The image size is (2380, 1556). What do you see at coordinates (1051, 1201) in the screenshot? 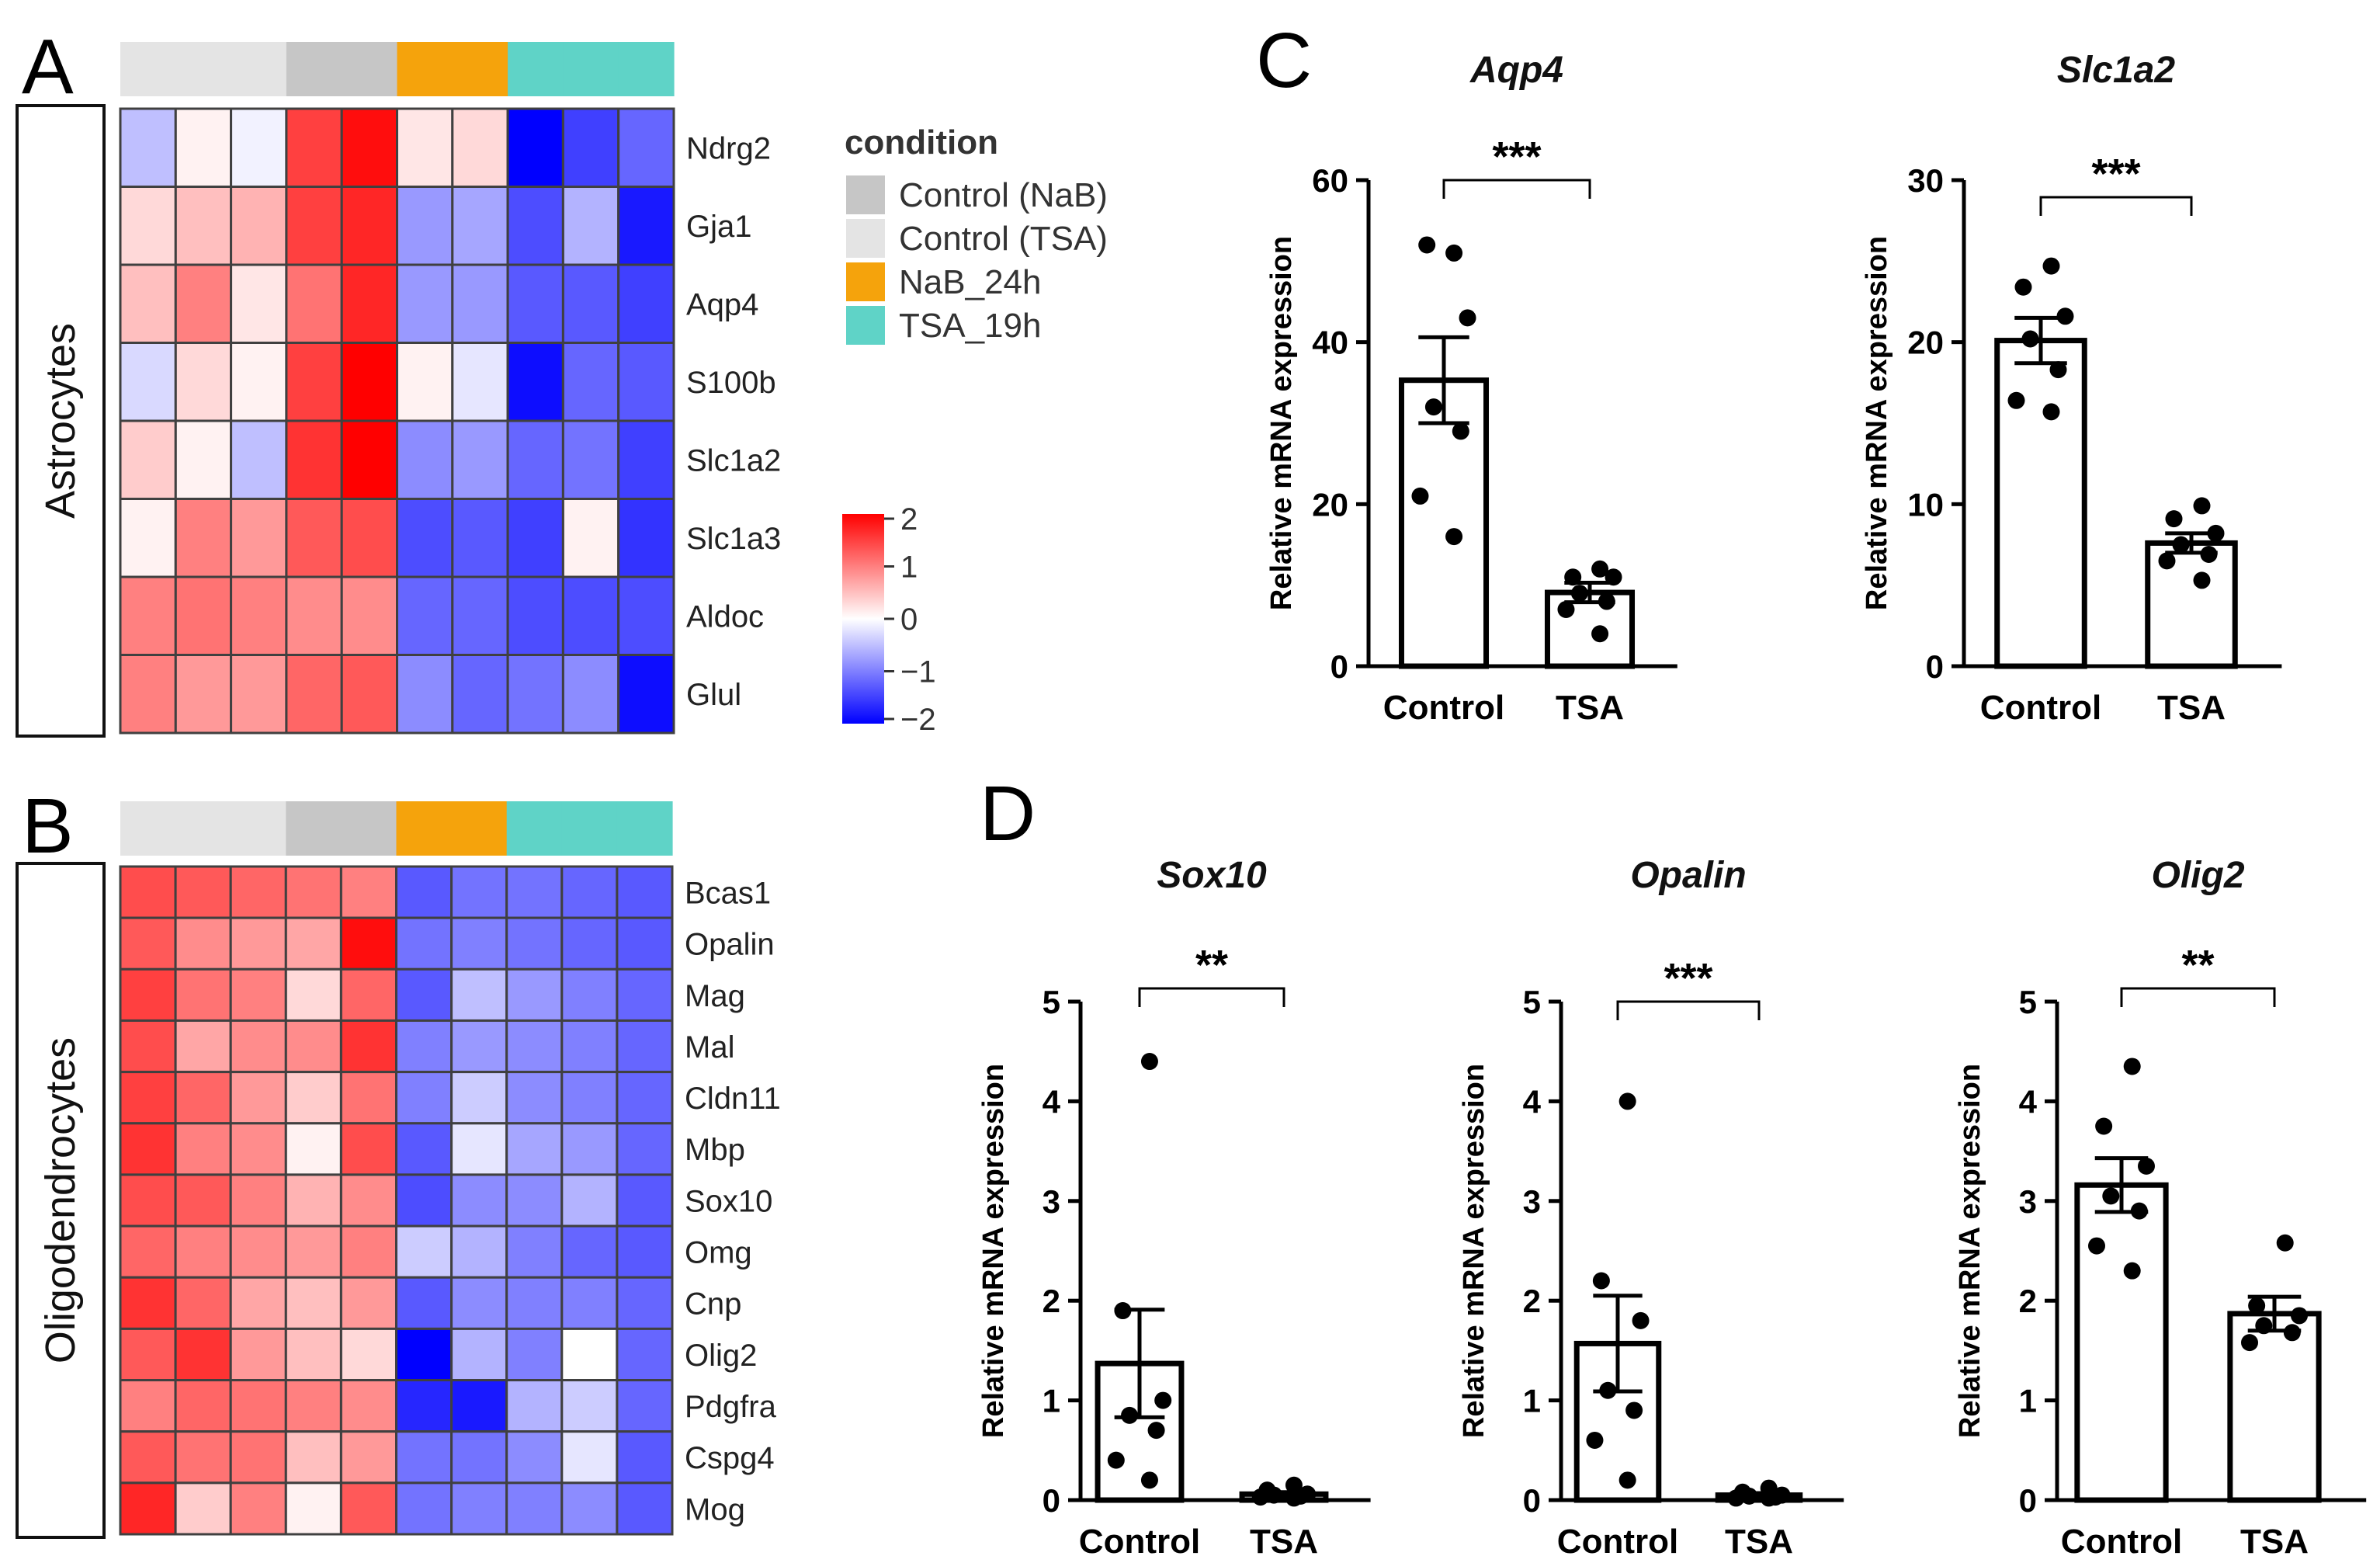
I see `y-tick-label: 3` at bounding box center [1051, 1201].